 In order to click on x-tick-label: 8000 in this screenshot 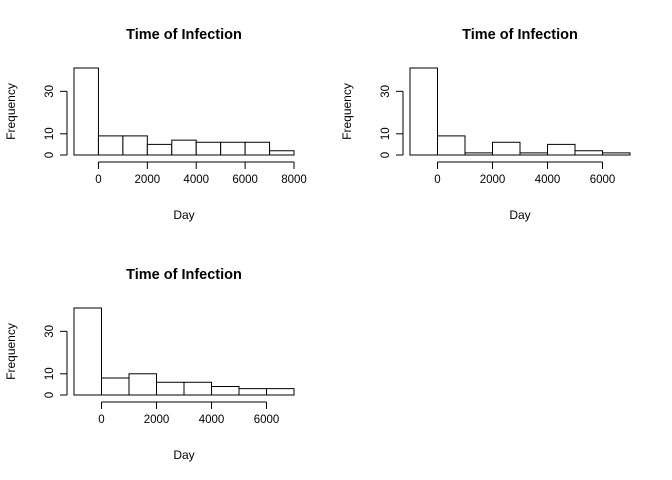, I will do `click(294, 180)`.